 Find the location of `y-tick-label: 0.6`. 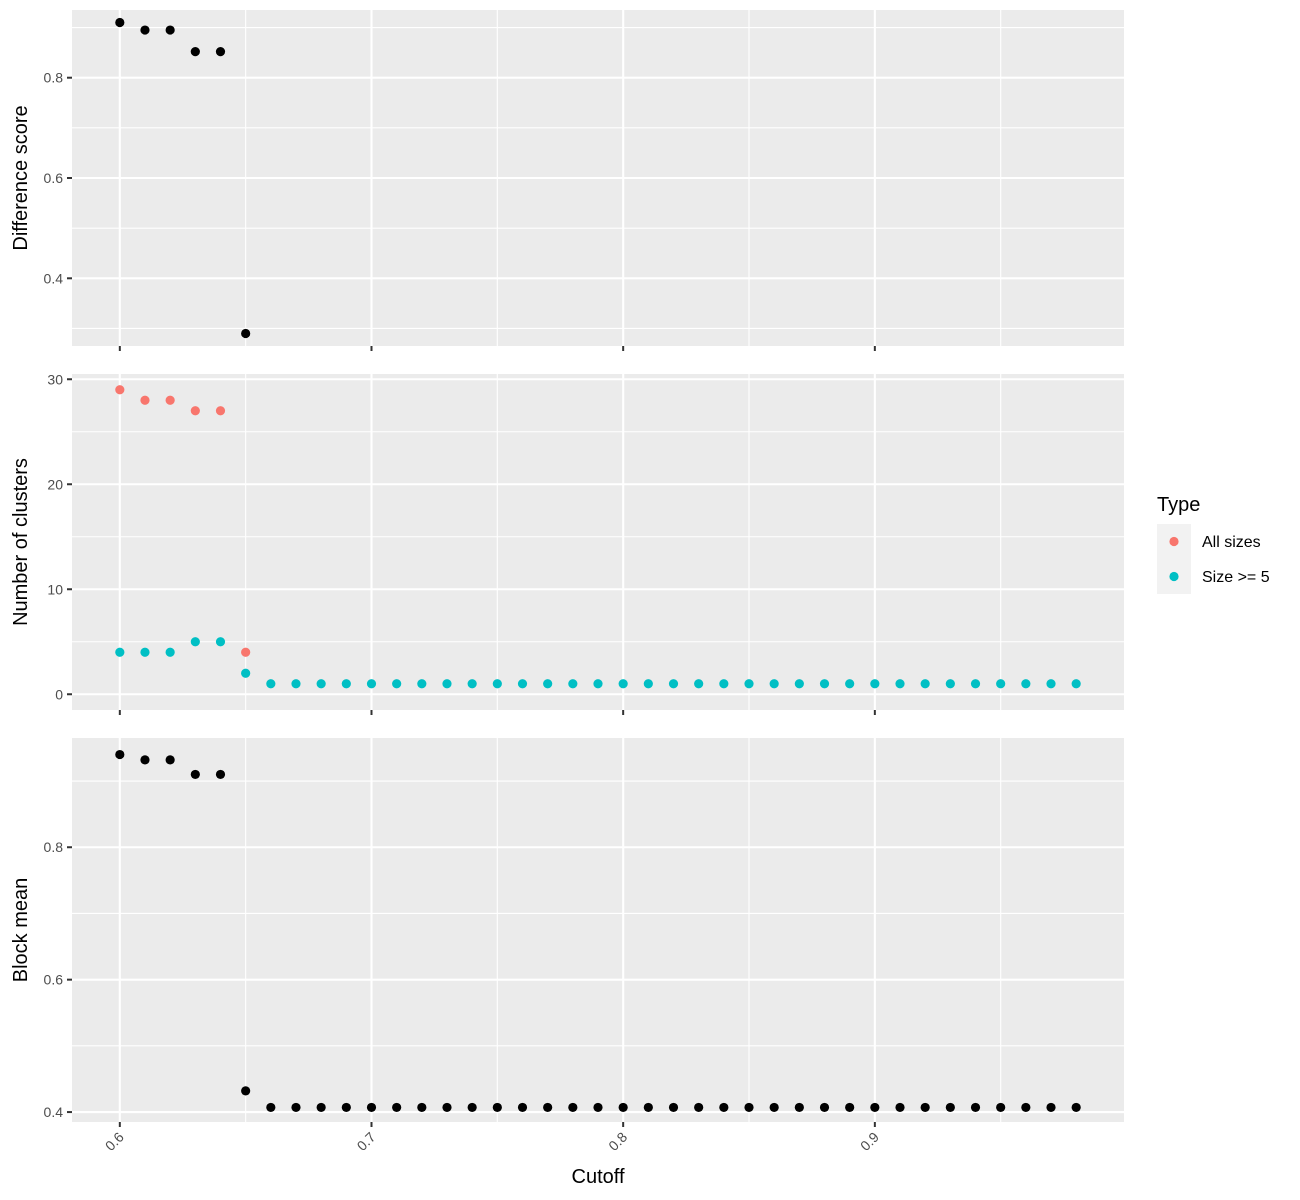

y-tick-label: 0.6 is located at coordinates (54, 980).